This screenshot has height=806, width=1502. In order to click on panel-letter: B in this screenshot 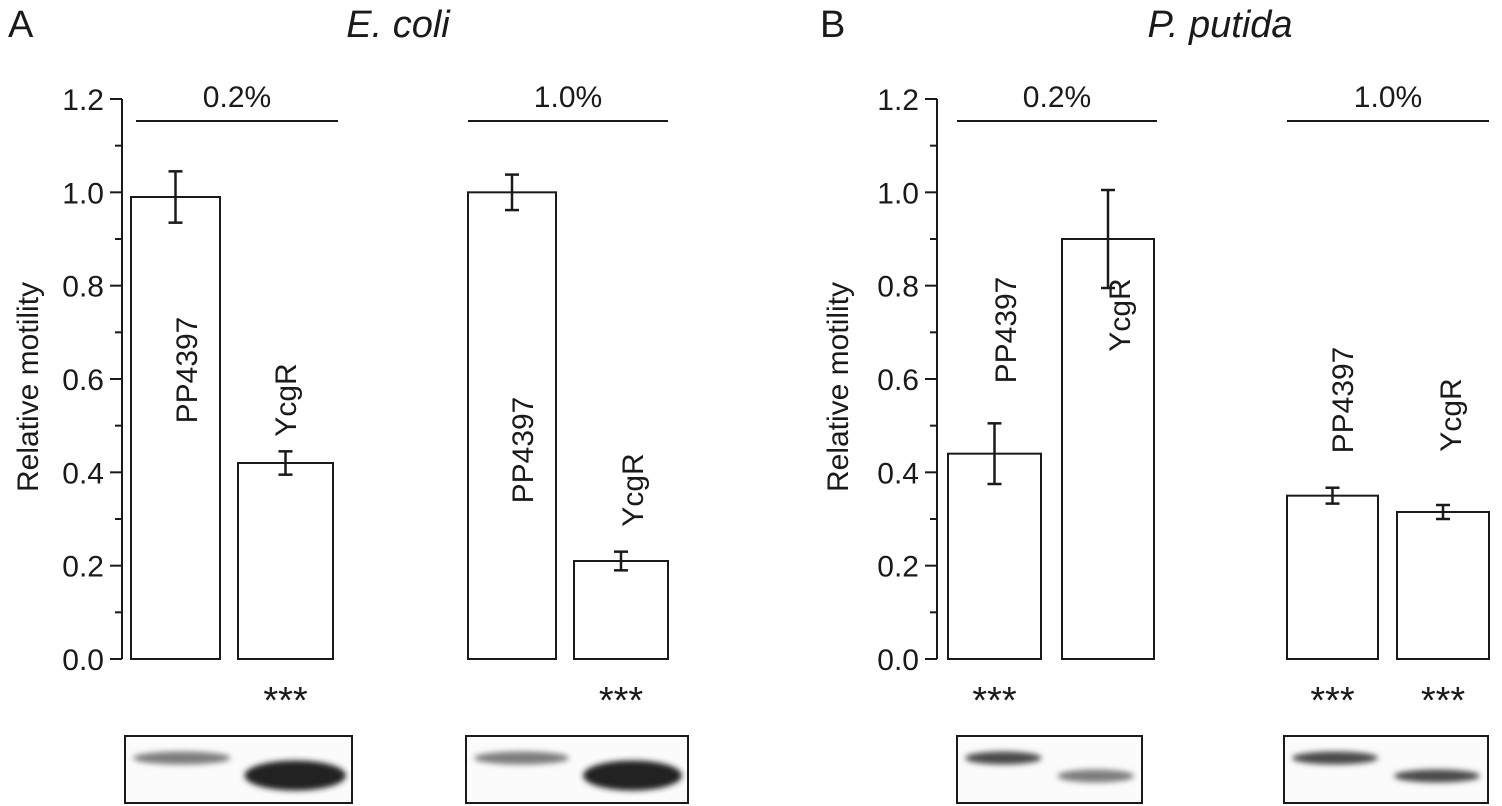, I will do `click(832, 25)`.